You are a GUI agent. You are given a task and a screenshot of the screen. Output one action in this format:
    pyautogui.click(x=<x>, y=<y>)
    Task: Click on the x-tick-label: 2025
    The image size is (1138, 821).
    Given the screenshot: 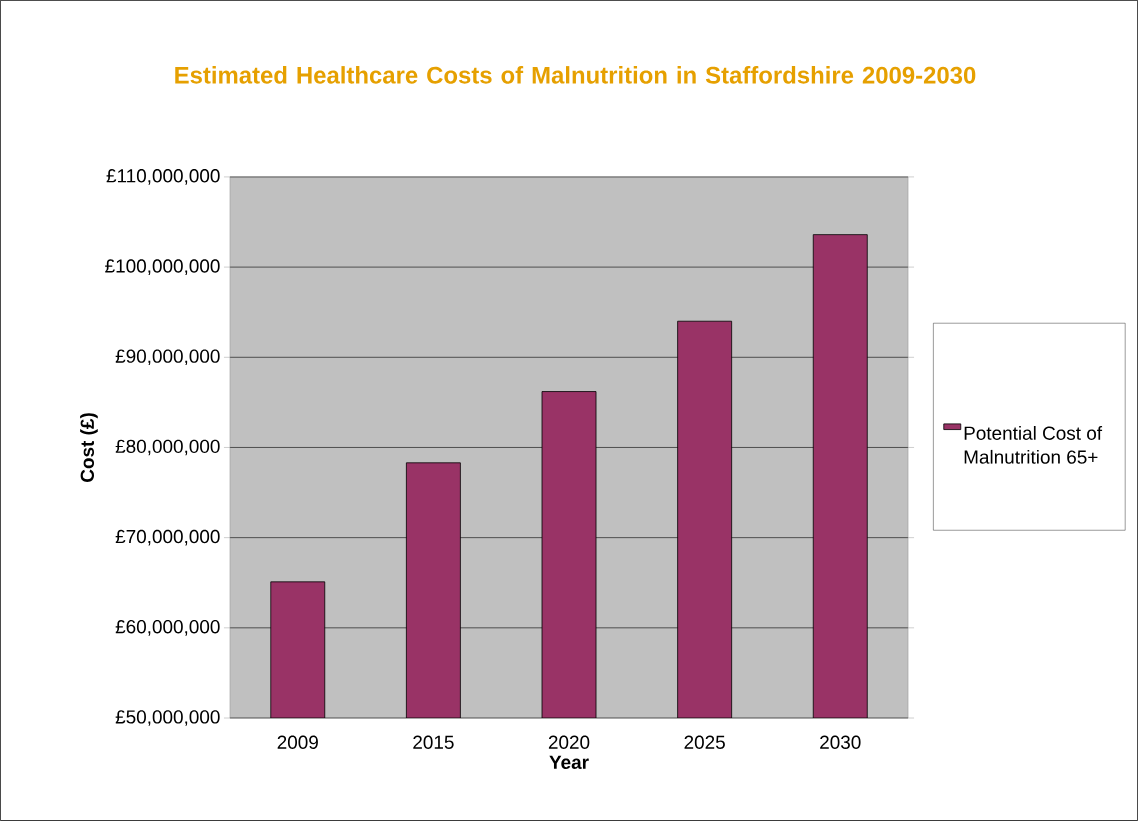 What is the action you would take?
    pyautogui.click(x=704, y=742)
    